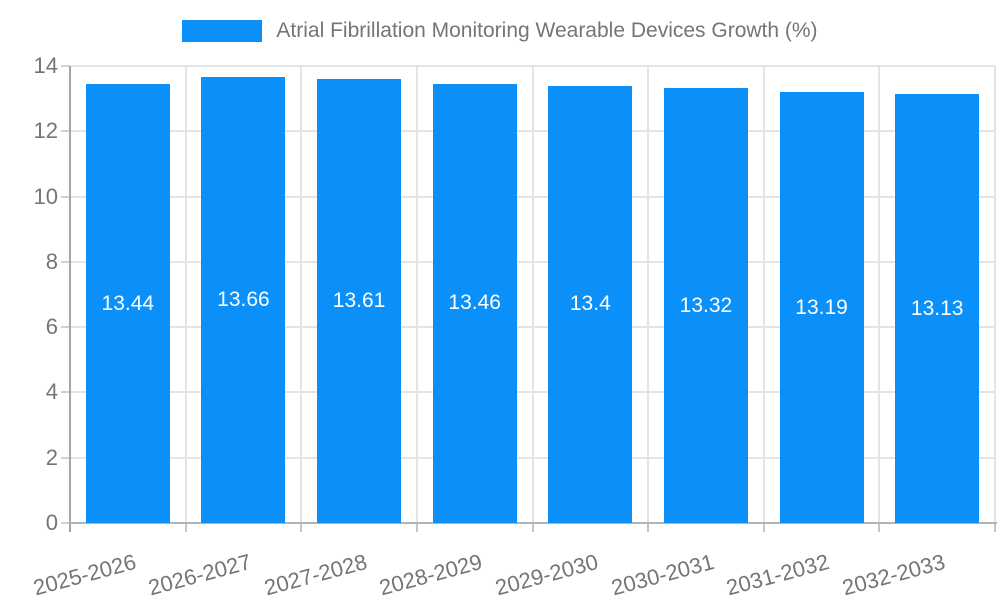  I want to click on bar: 13.66, so click(243, 300).